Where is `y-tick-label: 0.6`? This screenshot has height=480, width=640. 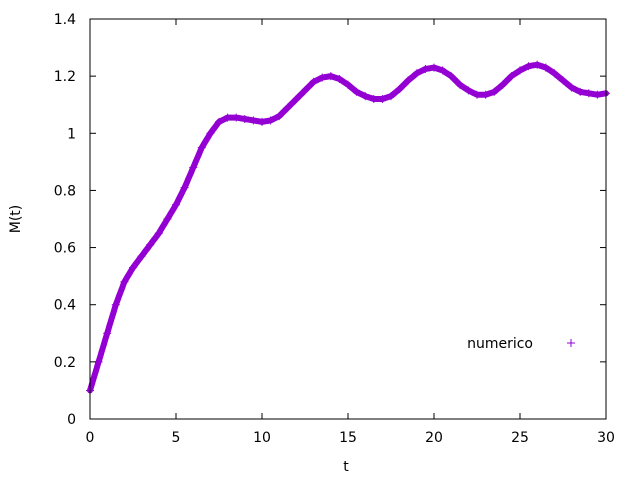
y-tick-label: 0.6 is located at coordinates (65, 249).